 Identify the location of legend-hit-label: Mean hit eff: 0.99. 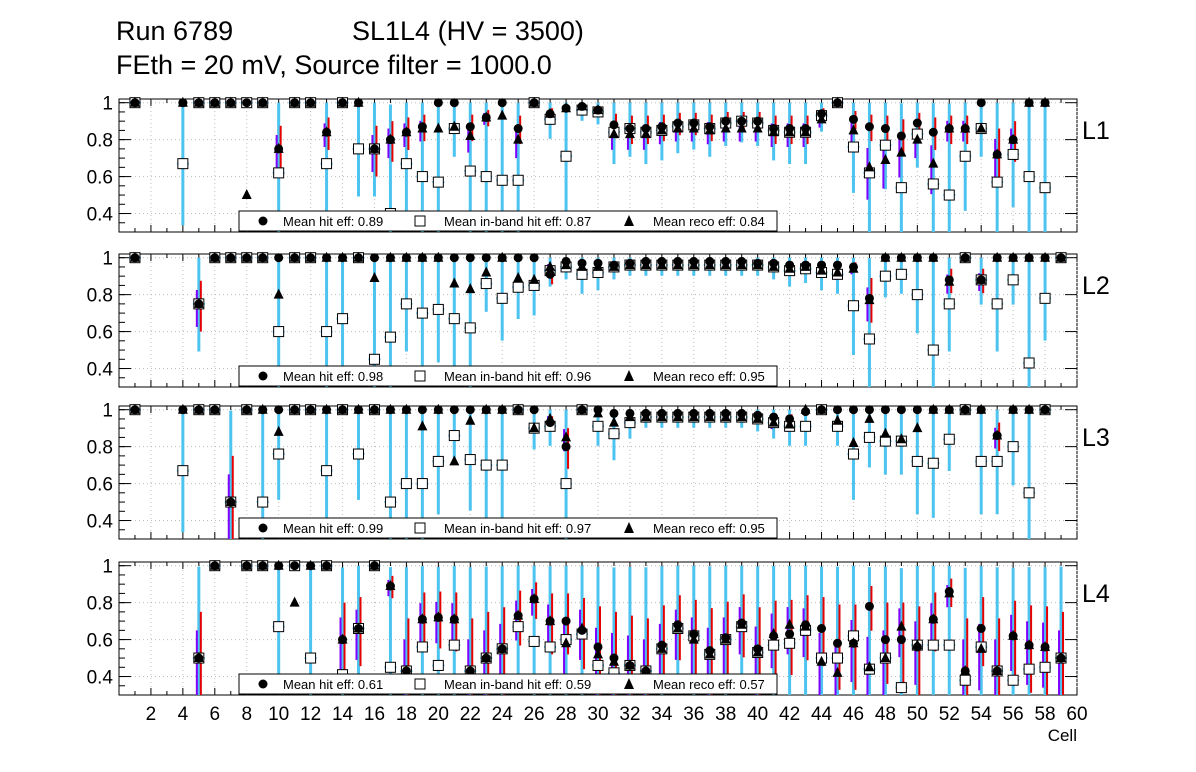
(333, 528).